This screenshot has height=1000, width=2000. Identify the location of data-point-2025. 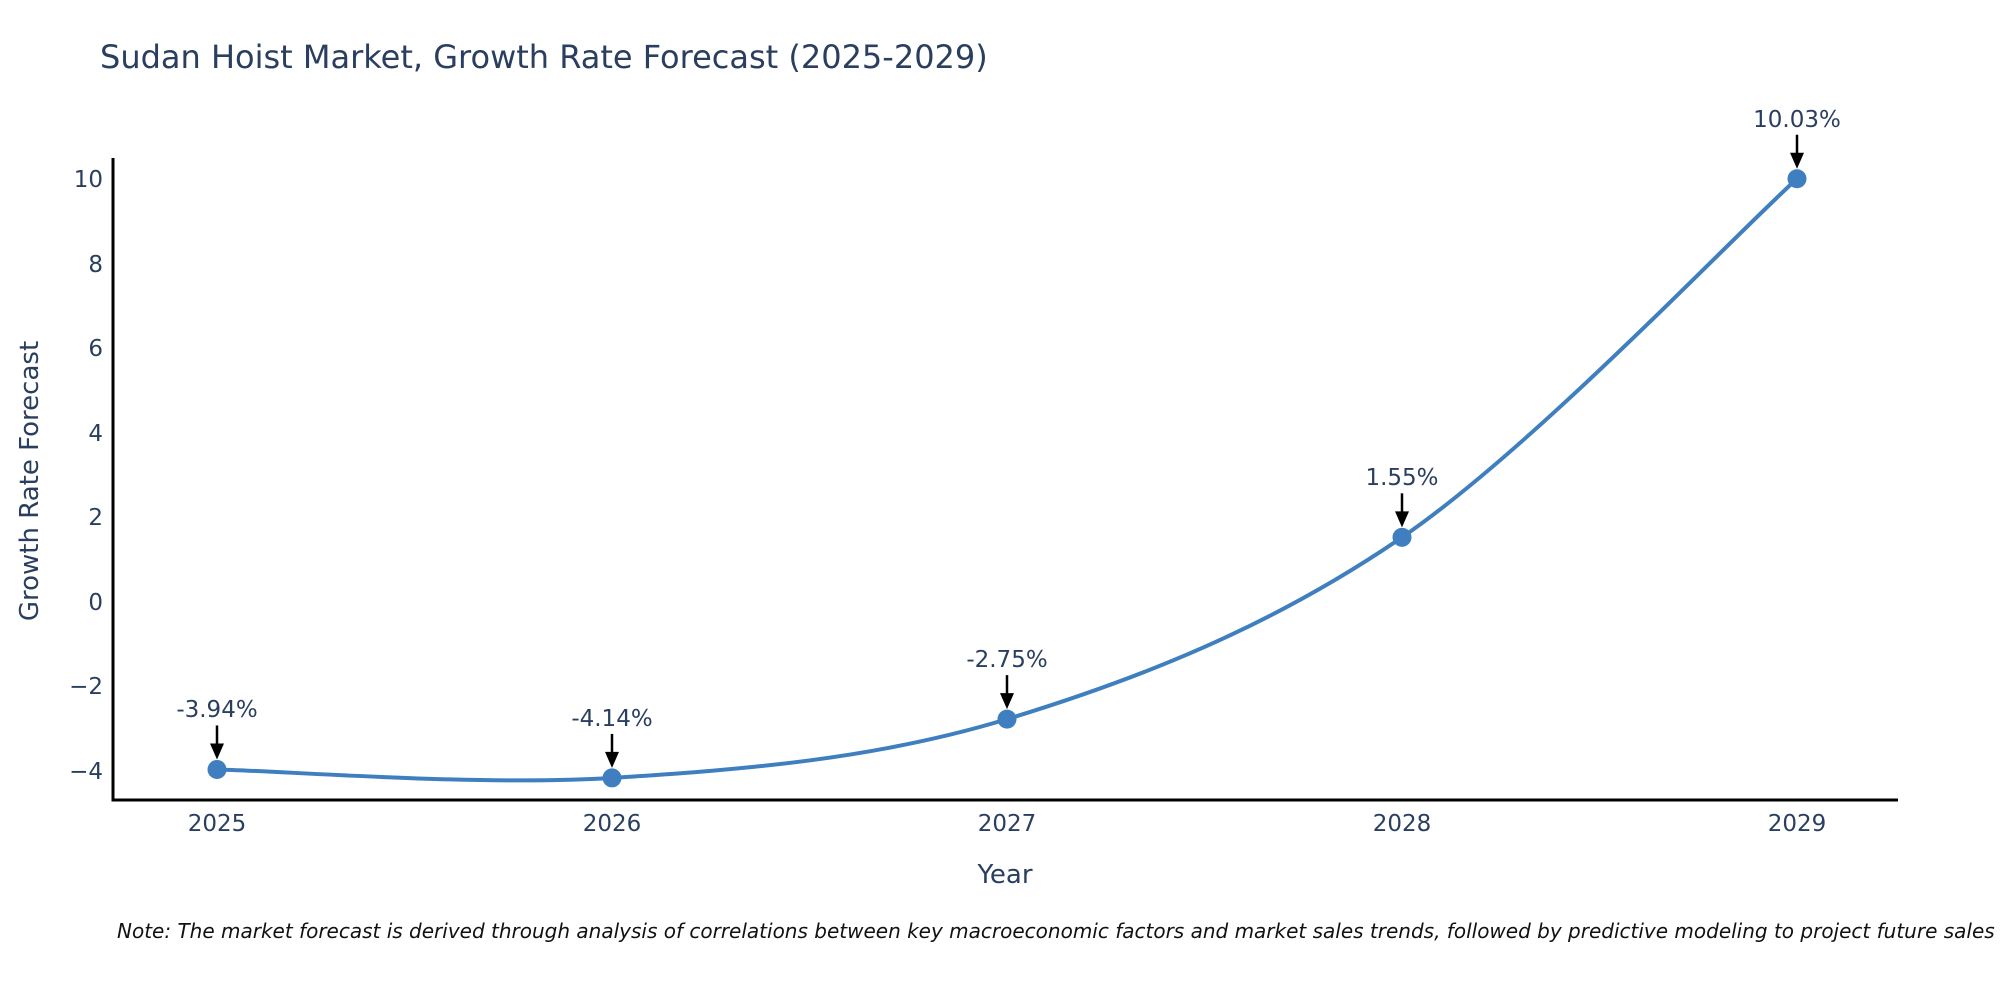
(217, 769).